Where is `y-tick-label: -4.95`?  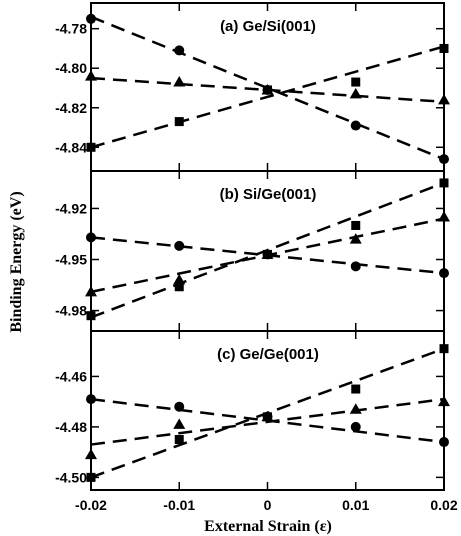
y-tick-label: -4.95 is located at coordinates (71, 260).